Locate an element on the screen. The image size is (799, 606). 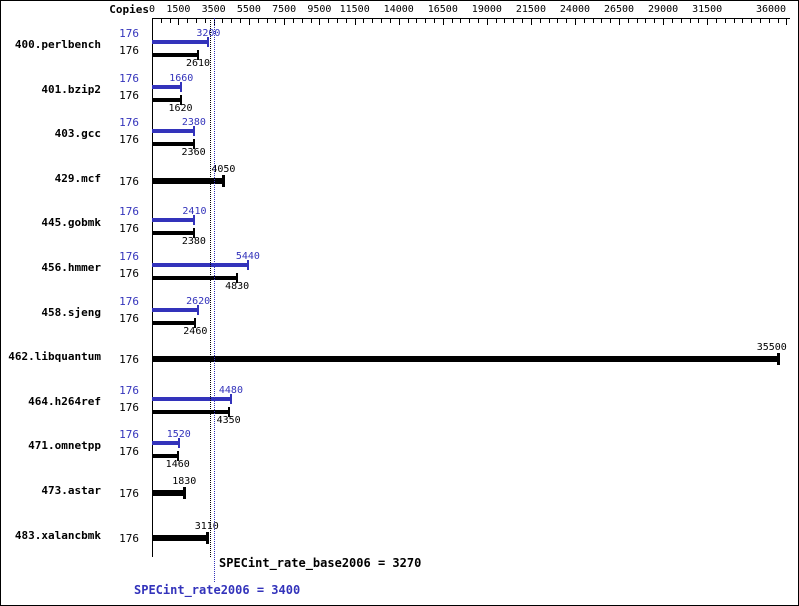
bar-value-label: 4480 is located at coordinates (230, 390).